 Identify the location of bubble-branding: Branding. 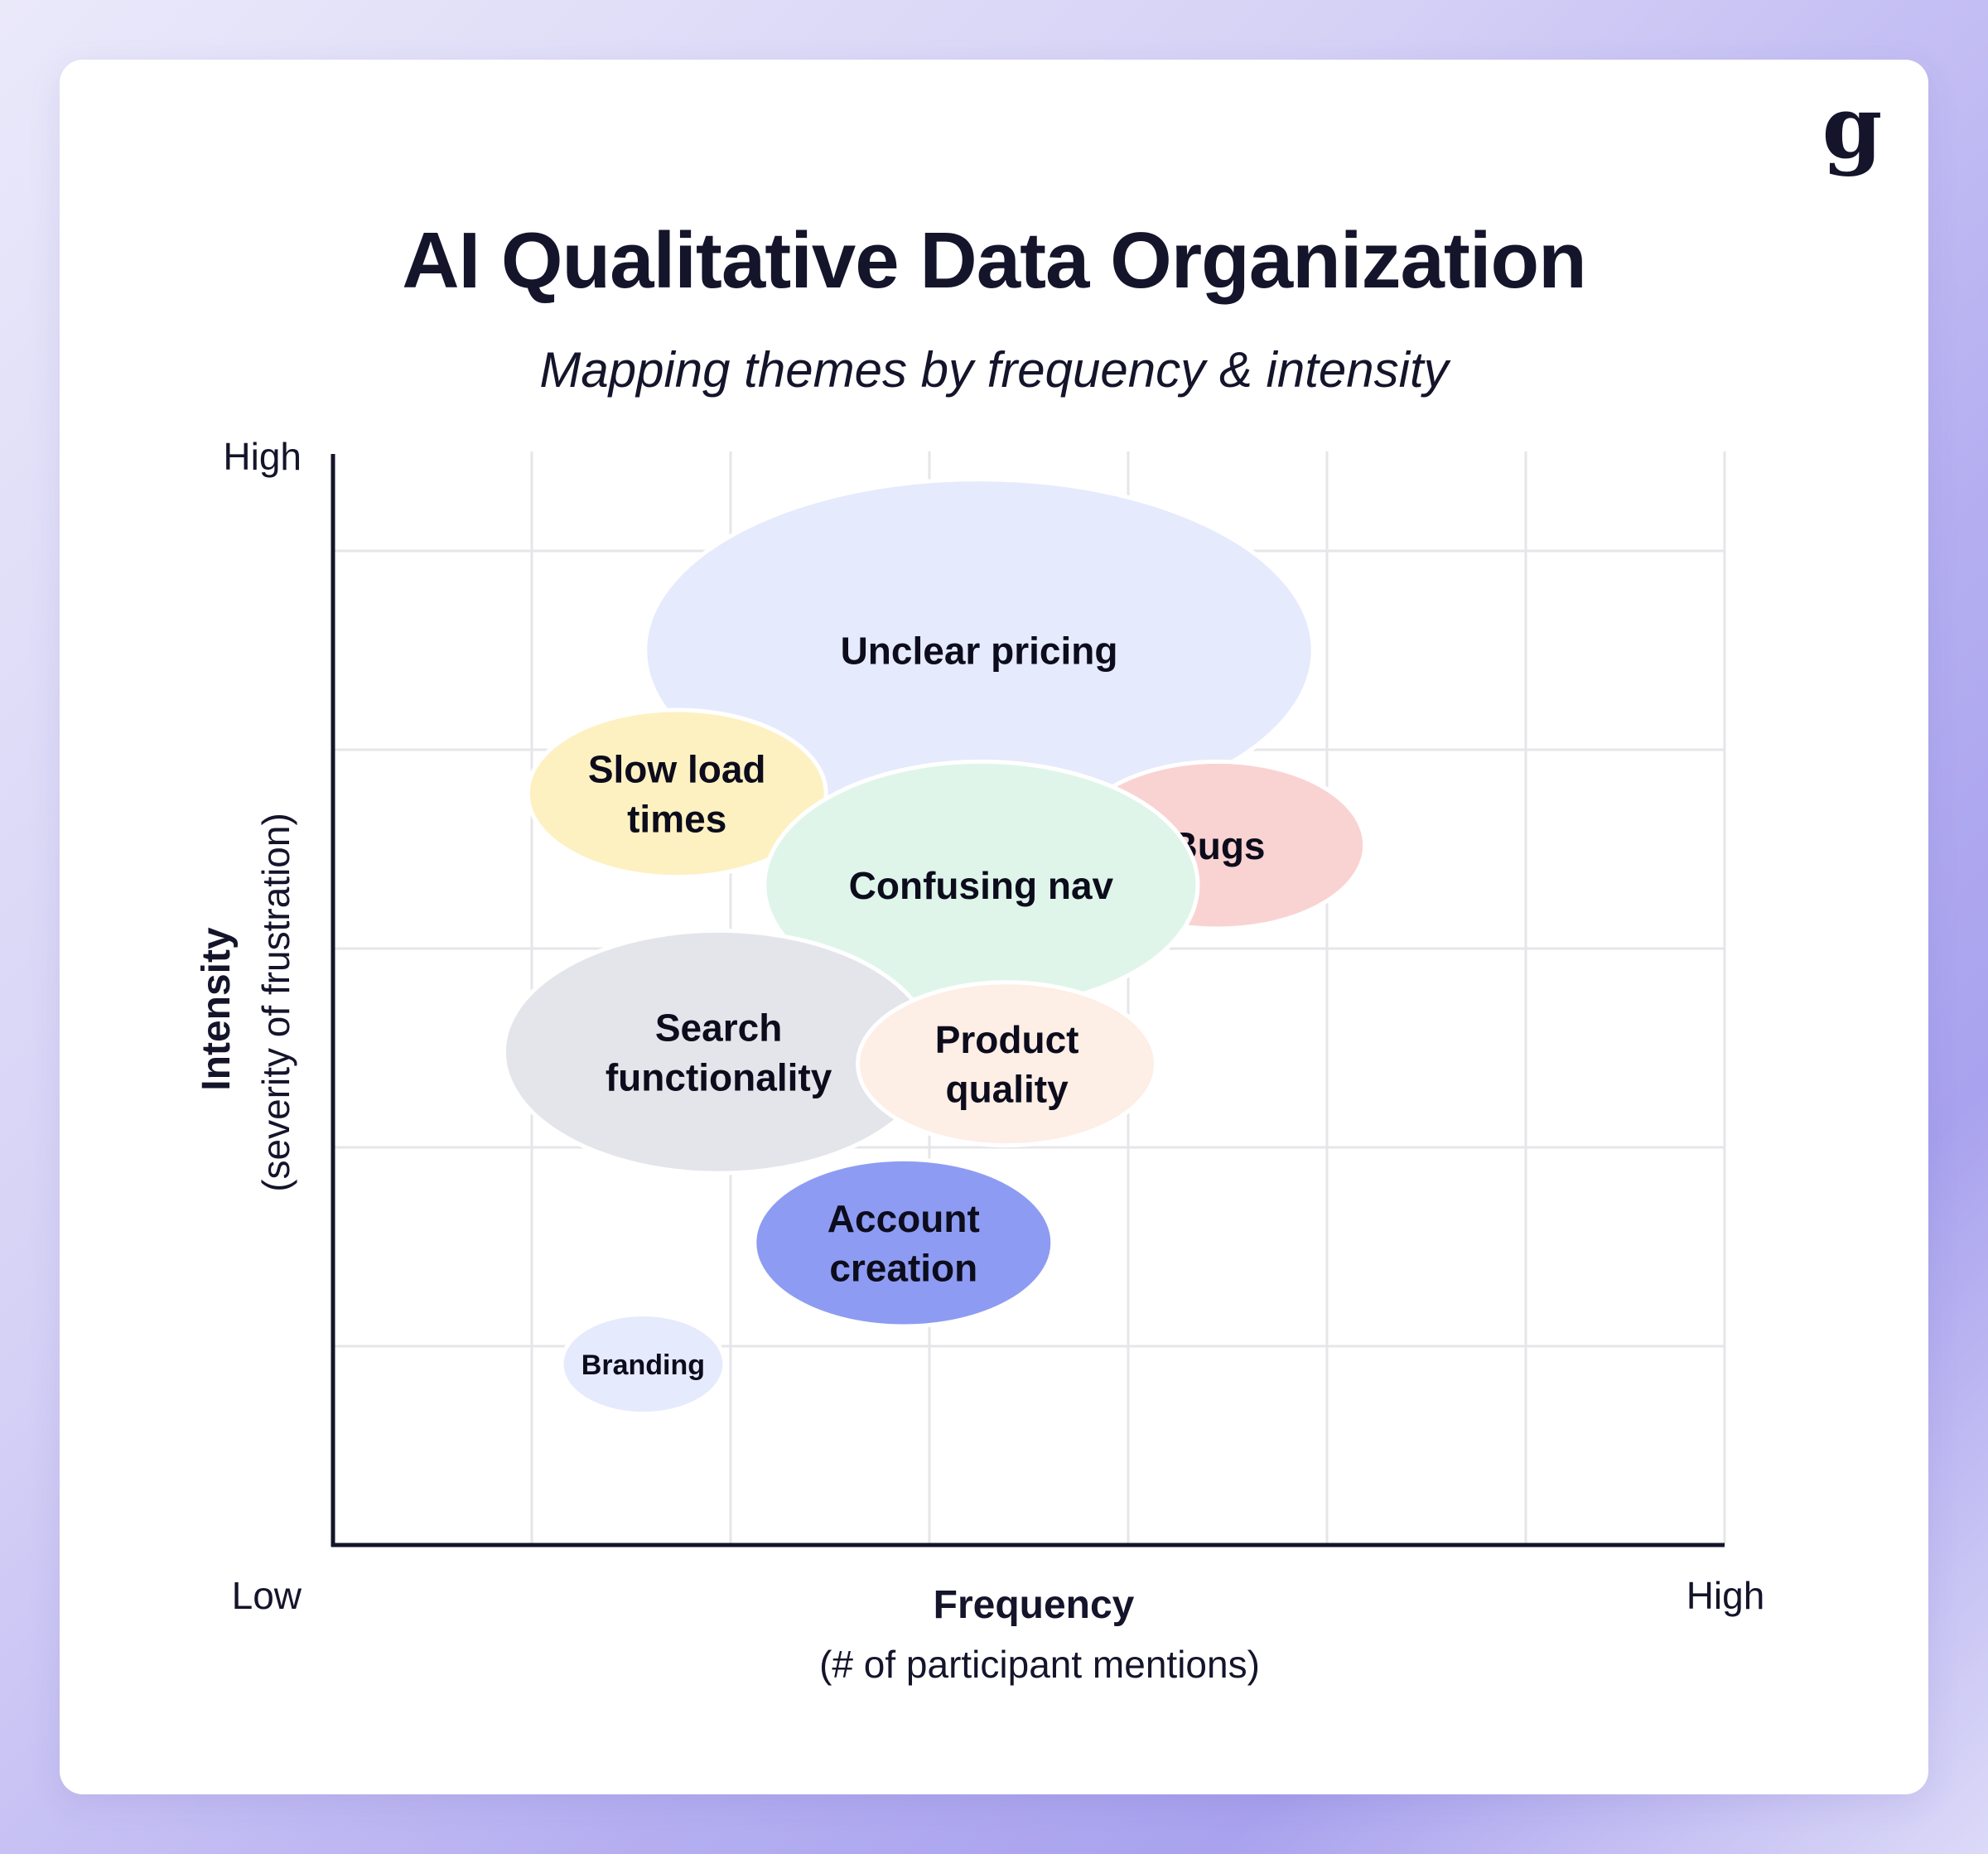
(643, 1364).